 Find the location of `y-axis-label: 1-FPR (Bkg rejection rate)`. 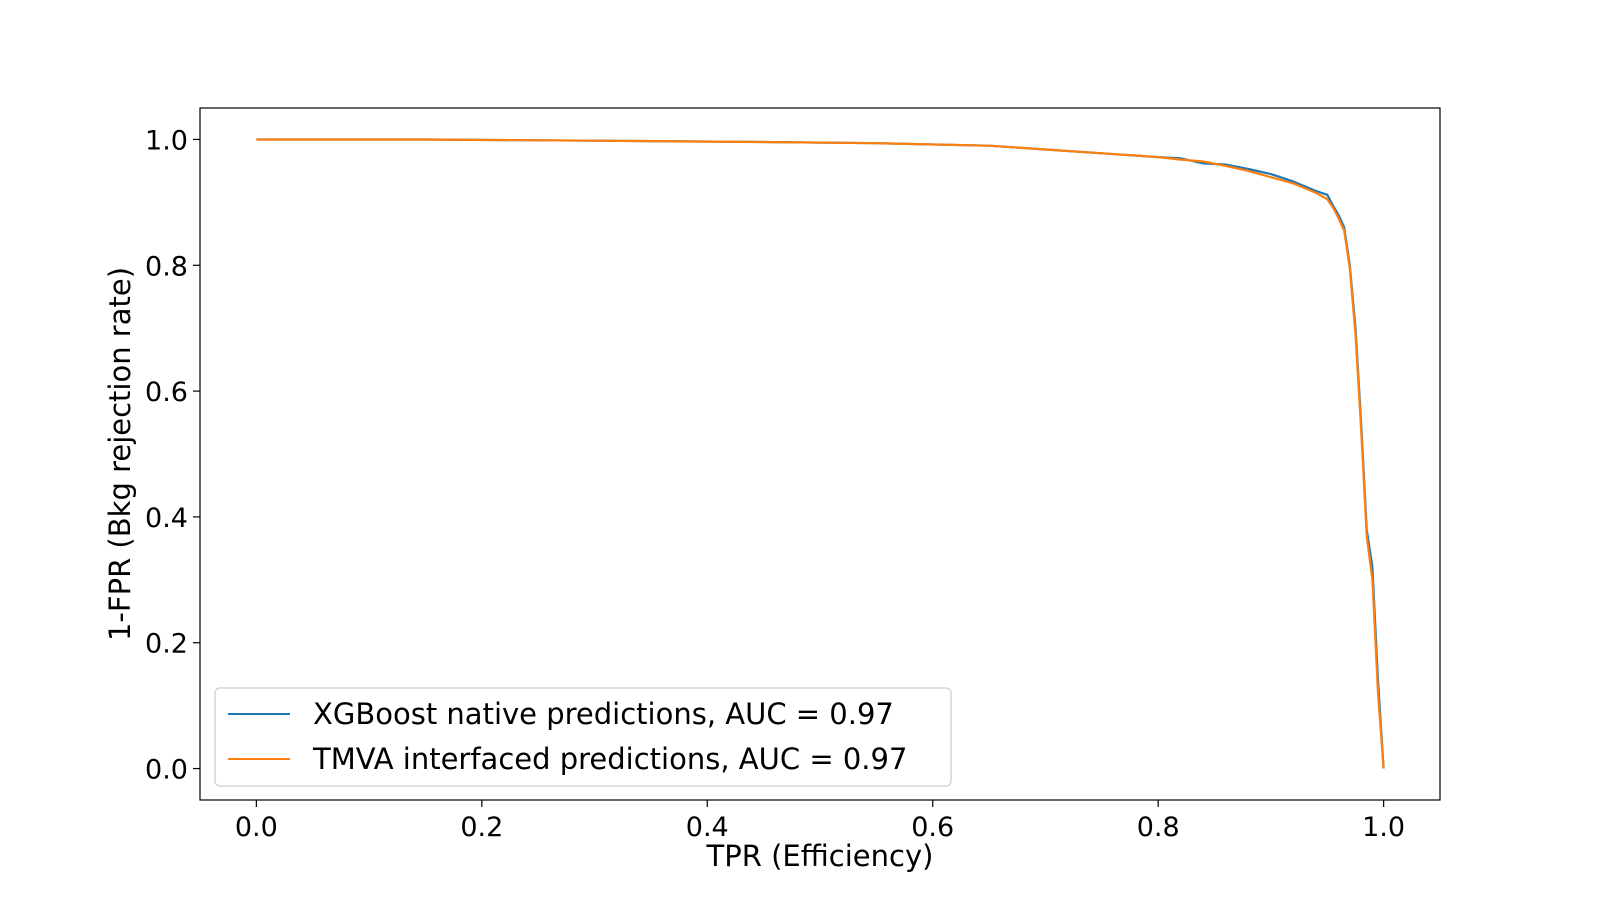

y-axis-label: 1-FPR (Bkg rejection rate) is located at coordinates (120, 454).